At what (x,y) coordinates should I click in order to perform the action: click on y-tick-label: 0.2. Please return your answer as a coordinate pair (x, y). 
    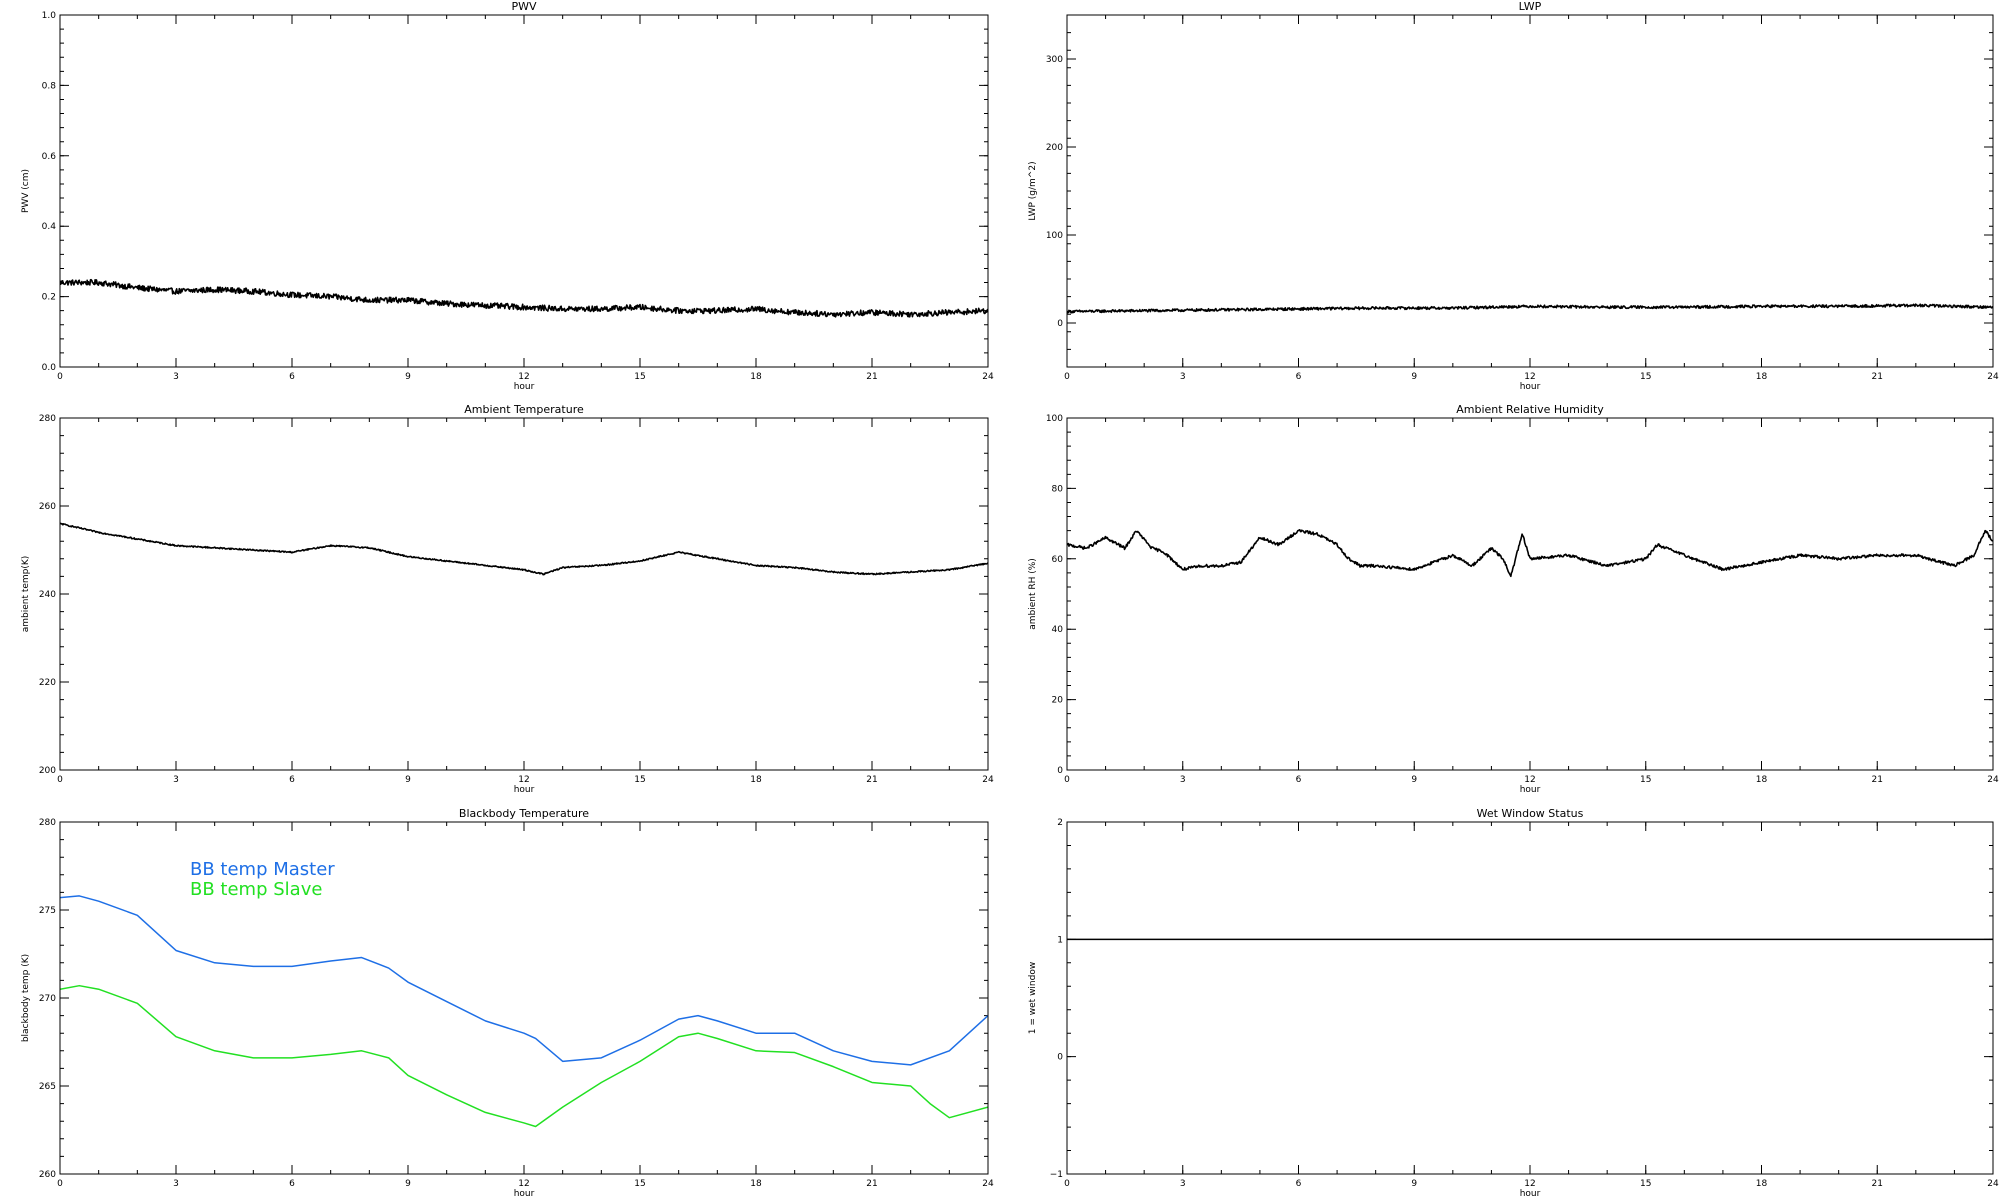
    Looking at the image, I should click on (49, 298).